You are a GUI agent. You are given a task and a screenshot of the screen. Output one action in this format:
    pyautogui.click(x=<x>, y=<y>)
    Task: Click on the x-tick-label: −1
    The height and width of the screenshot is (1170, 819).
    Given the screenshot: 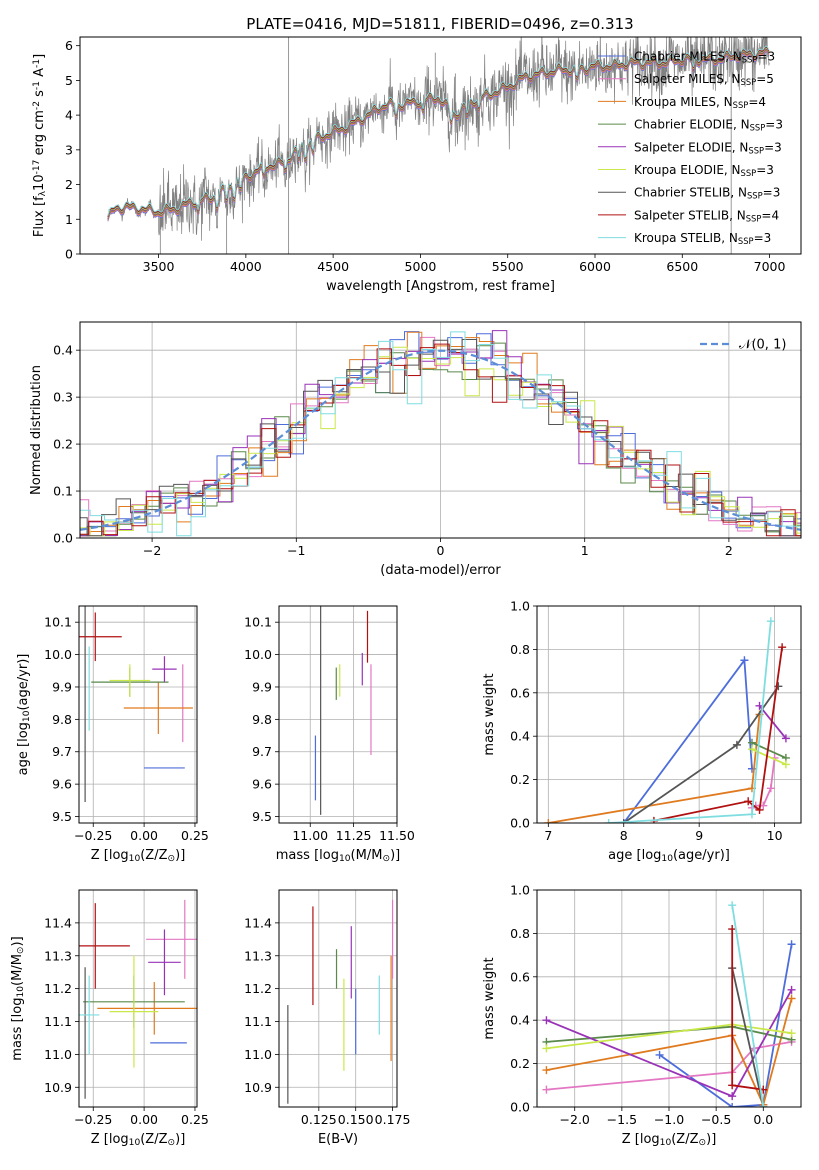 What is the action you would take?
    pyautogui.click(x=296, y=550)
    